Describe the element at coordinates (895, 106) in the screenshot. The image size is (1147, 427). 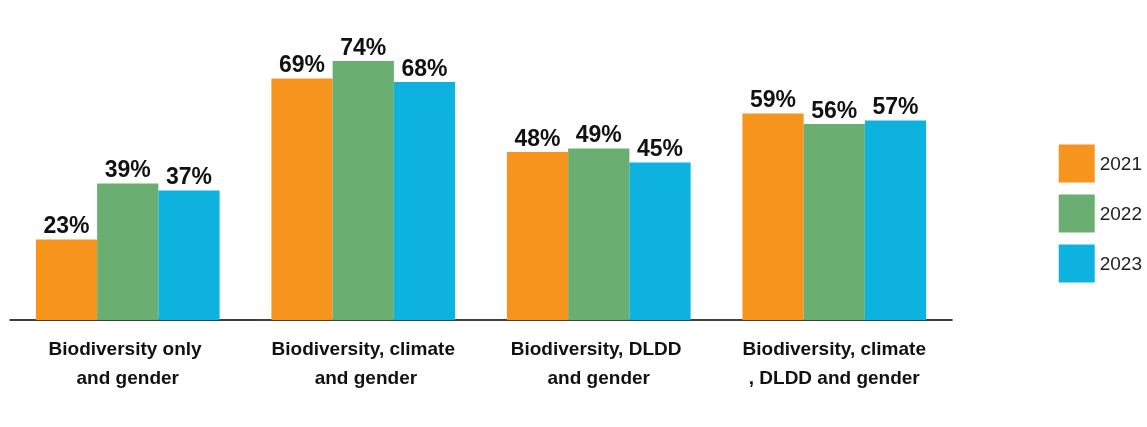
I see `data-label: 57%` at that location.